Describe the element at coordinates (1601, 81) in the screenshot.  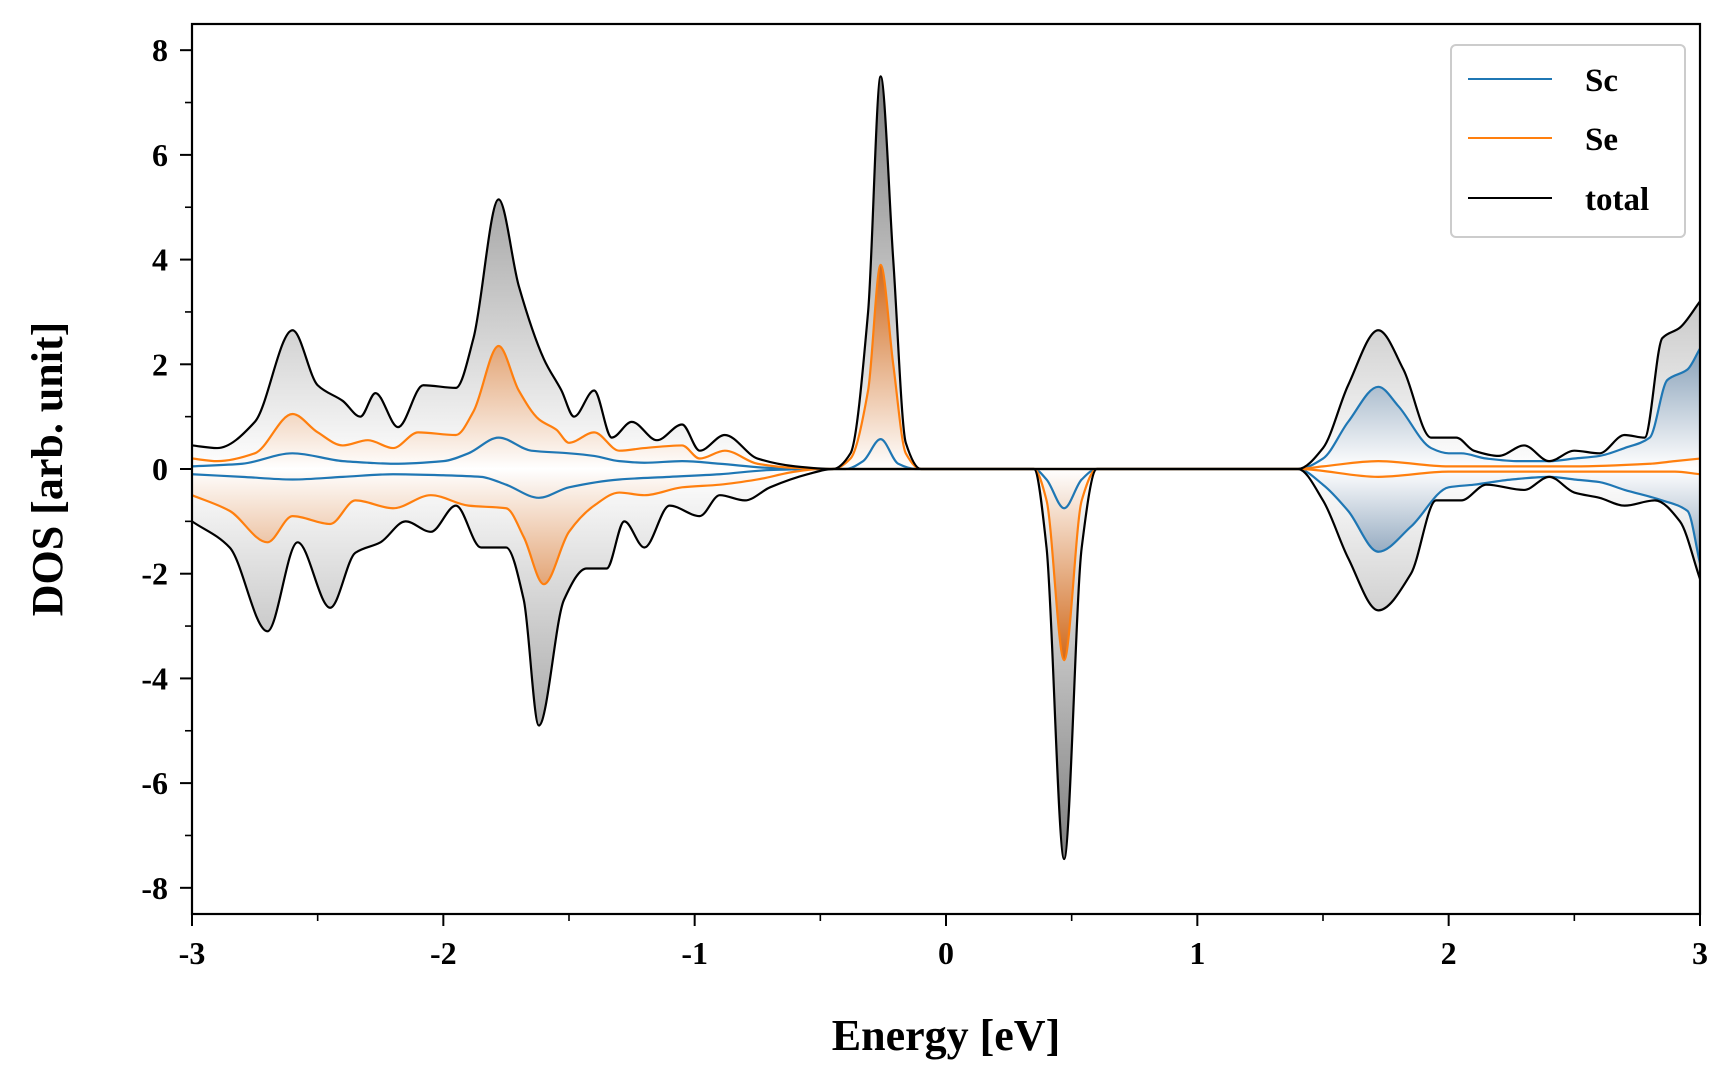
I see `legend-label-sc: Sc` at that location.